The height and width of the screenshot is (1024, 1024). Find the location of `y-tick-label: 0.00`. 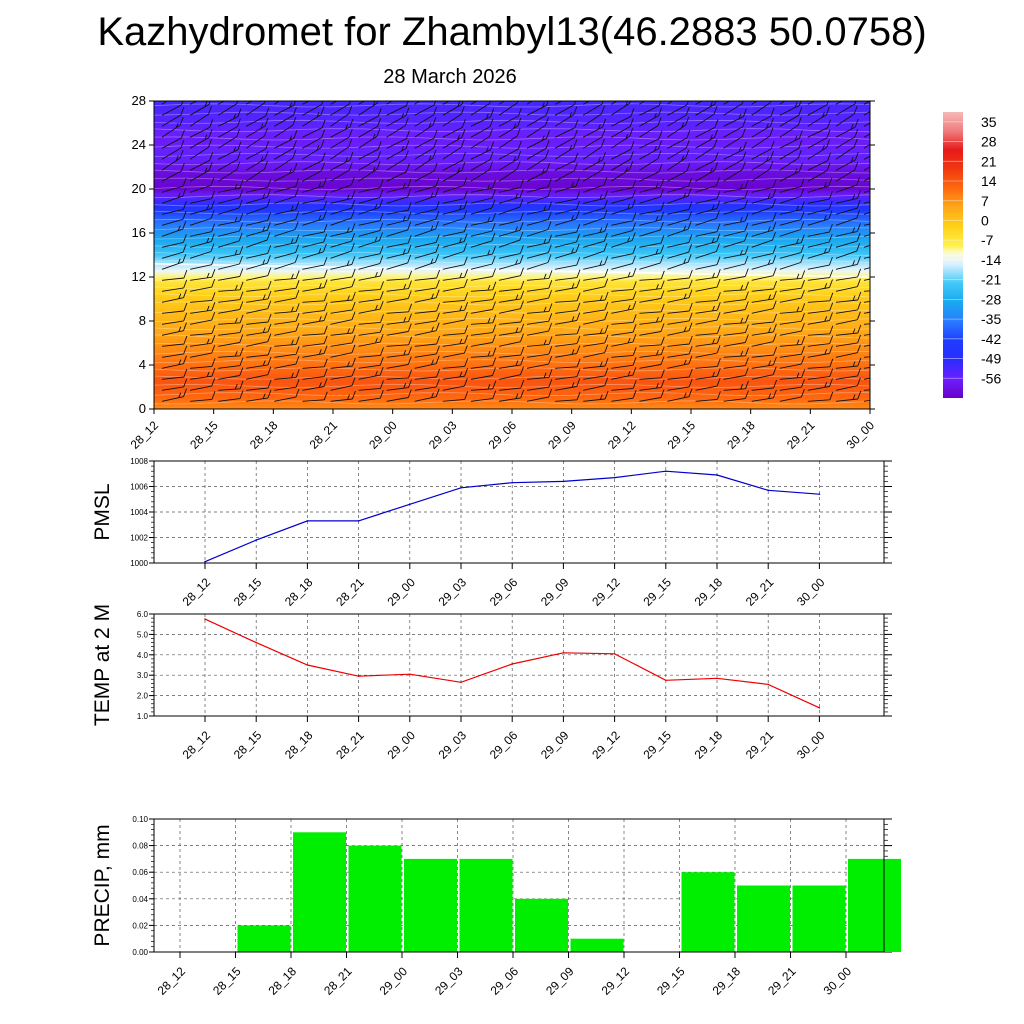

y-tick-label: 0.00 is located at coordinates (140, 952).